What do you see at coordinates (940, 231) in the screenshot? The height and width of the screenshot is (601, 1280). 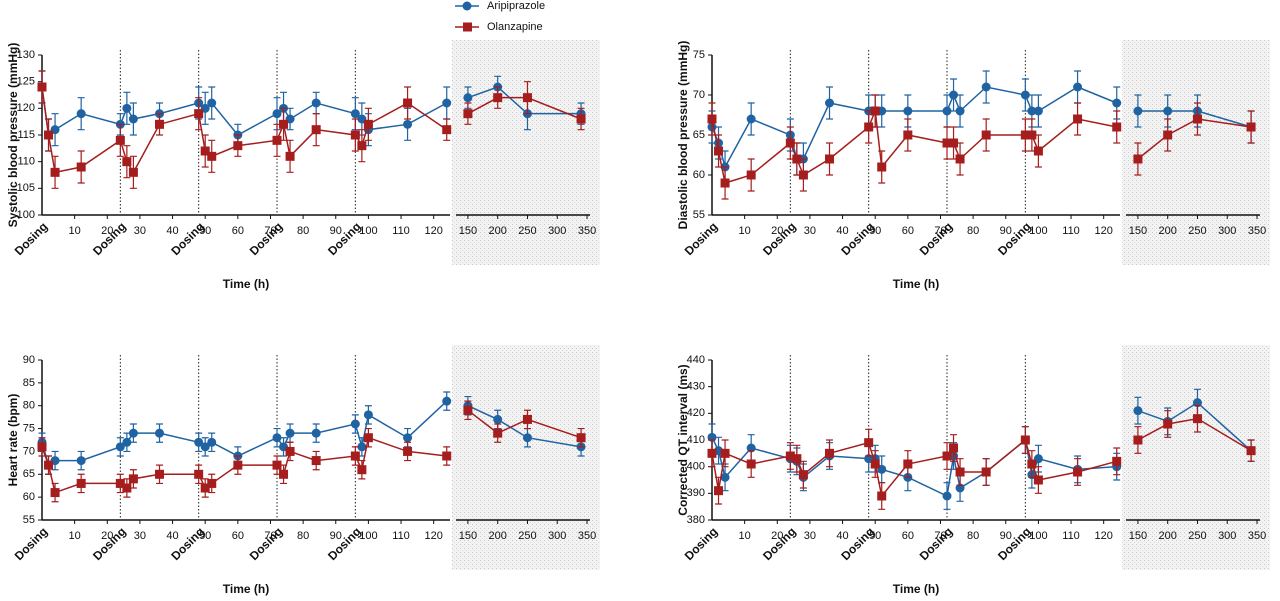 I see `x-tick-label: 70` at bounding box center [940, 231].